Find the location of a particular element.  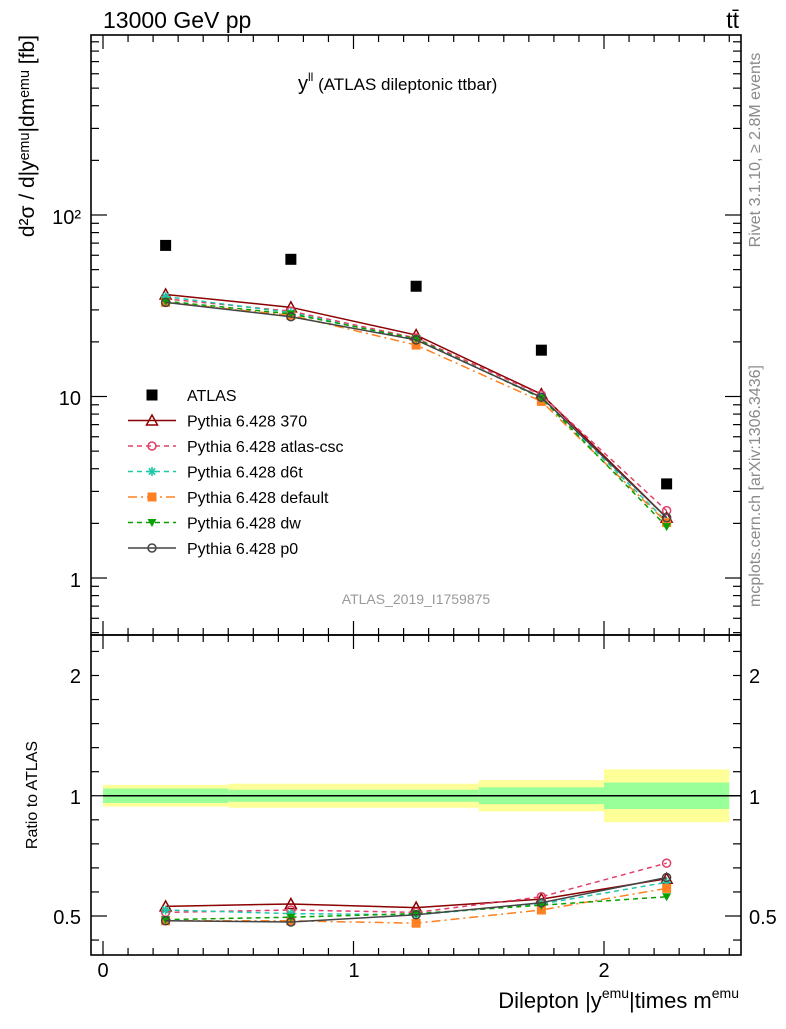

x-axis-label: Dilepton |yemu|times memu is located at coordinates (618, 999).